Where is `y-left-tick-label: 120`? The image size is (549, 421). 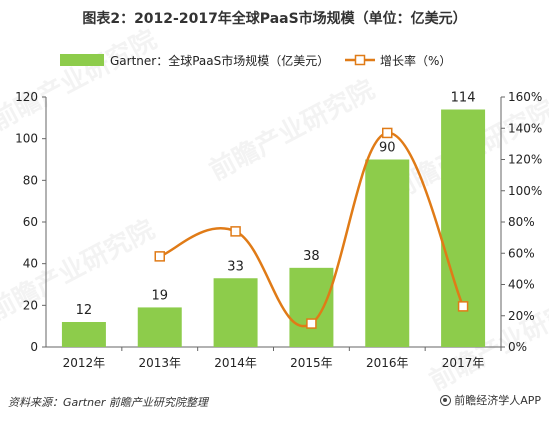 y-left-tick-label: 120 is located at coordinates (26, 97).